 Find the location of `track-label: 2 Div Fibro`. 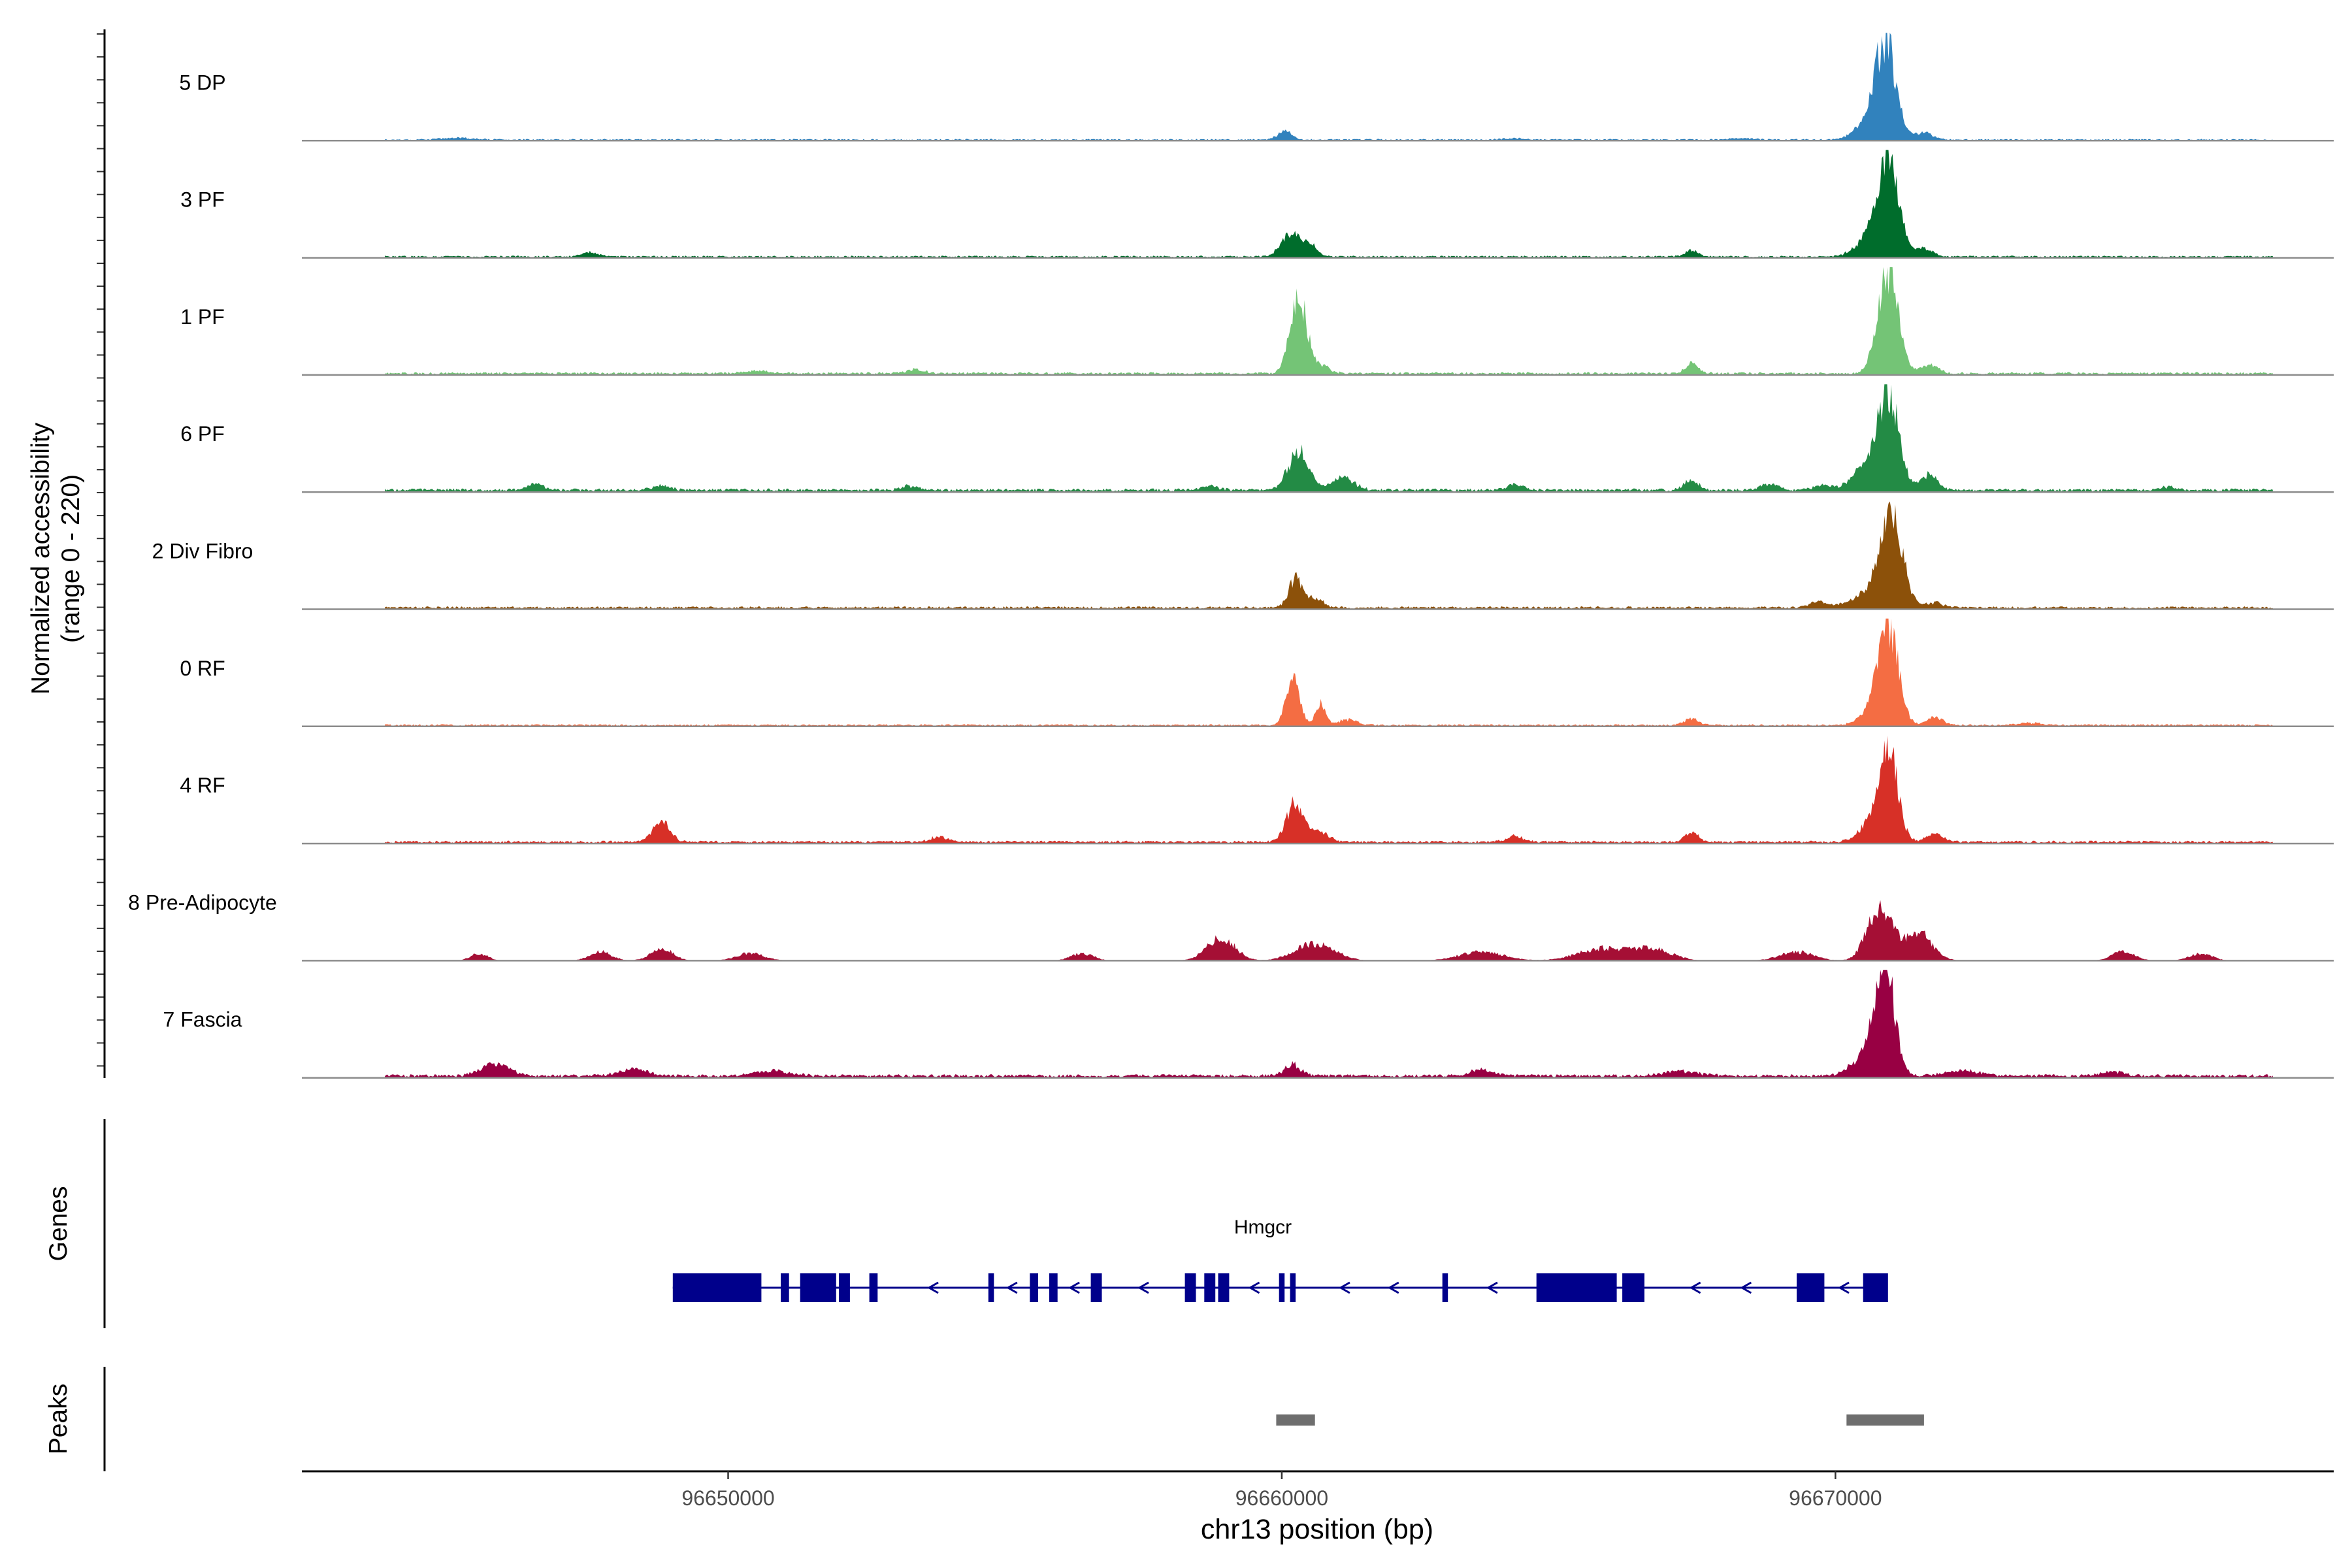

track-label: 2 Div Fibro is located at coordinates (202, 551).